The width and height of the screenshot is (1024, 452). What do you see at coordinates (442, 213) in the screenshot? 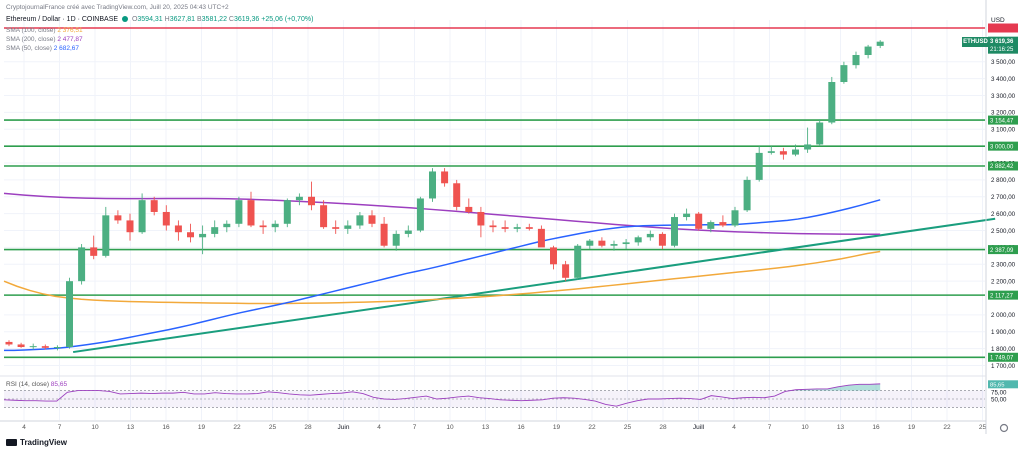
I see `sma200-line` at bounding box center [442, 213].